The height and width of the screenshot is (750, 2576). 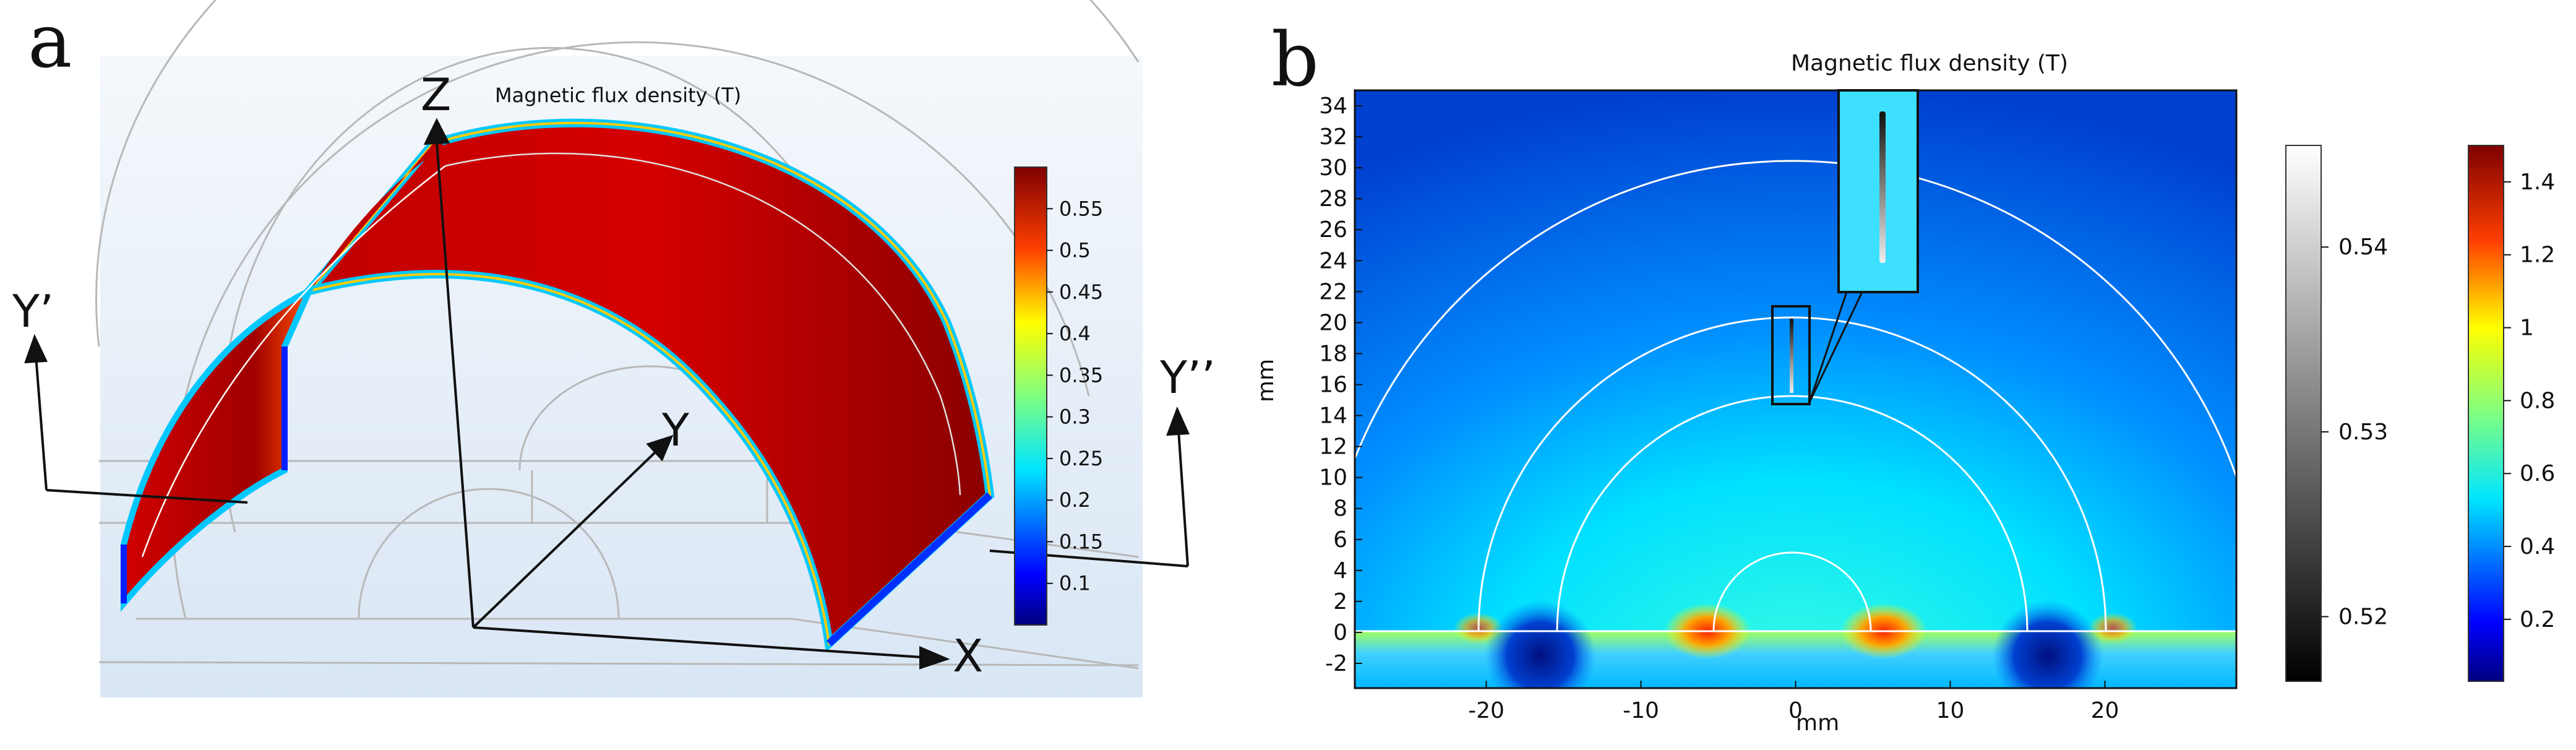 What do you see at coordinates (1030, 396) in the screenshot?
I see `panel-a-colorbar-gradient` at bounding box center [1030, 396].